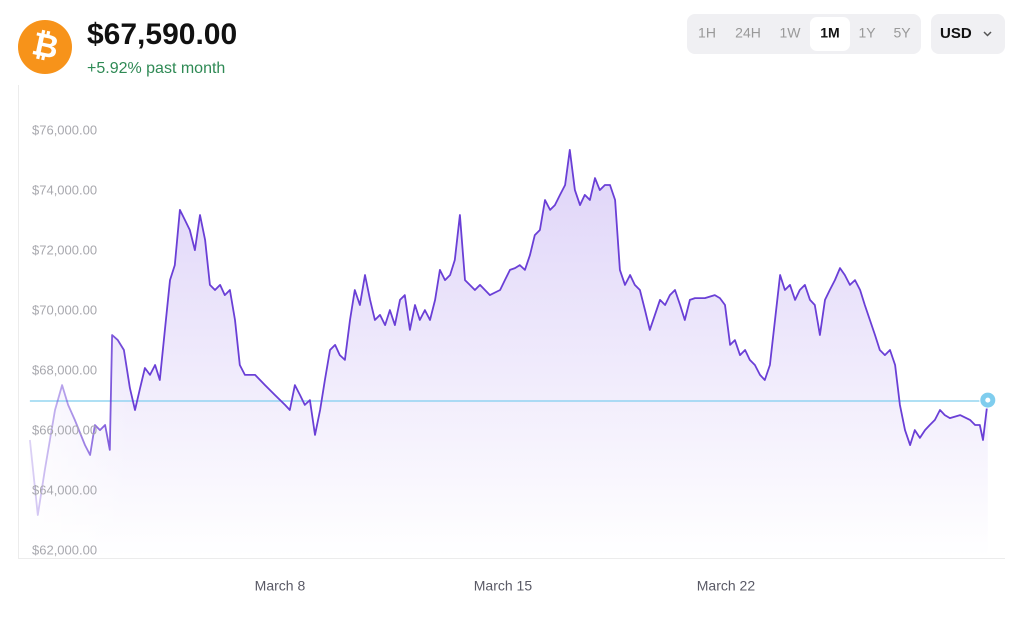 This screenshot has width=1024, height=621. What do you see at coordinates (804, 34) in the screenshot?
I see `range-selector` at bounding box center [804, 34].